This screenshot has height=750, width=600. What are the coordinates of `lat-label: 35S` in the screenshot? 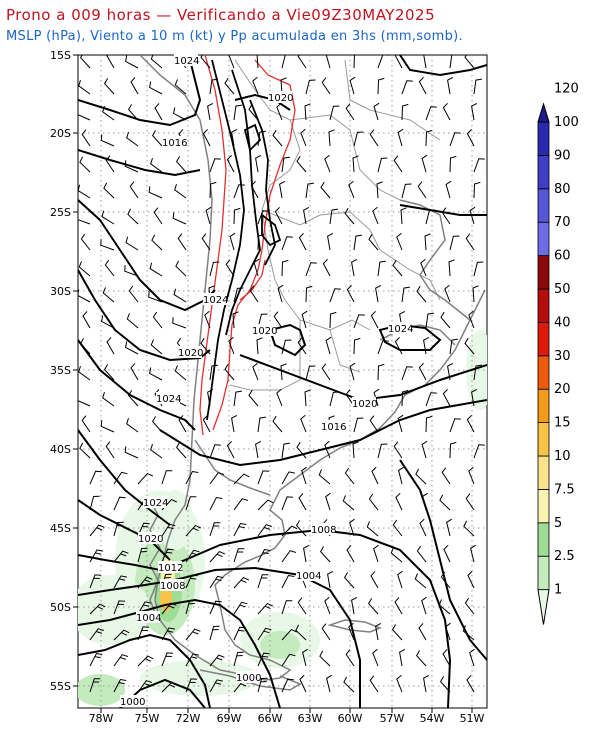 It's located at (60, 370).